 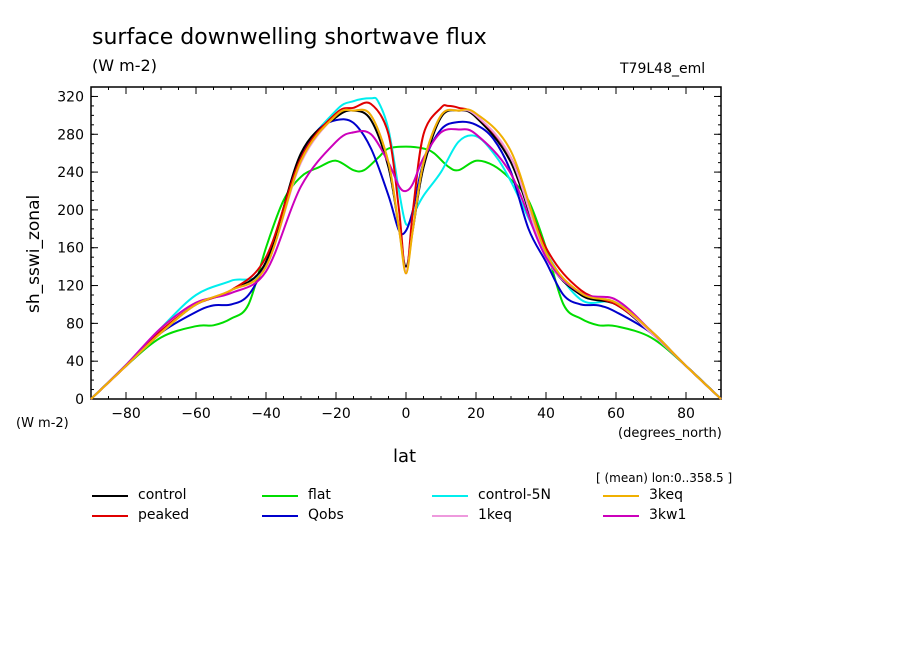 What do you see at coordinates (326, 515) in the screenshot?
I see `legend-label: Qobs` at bounding box center [326, 515].